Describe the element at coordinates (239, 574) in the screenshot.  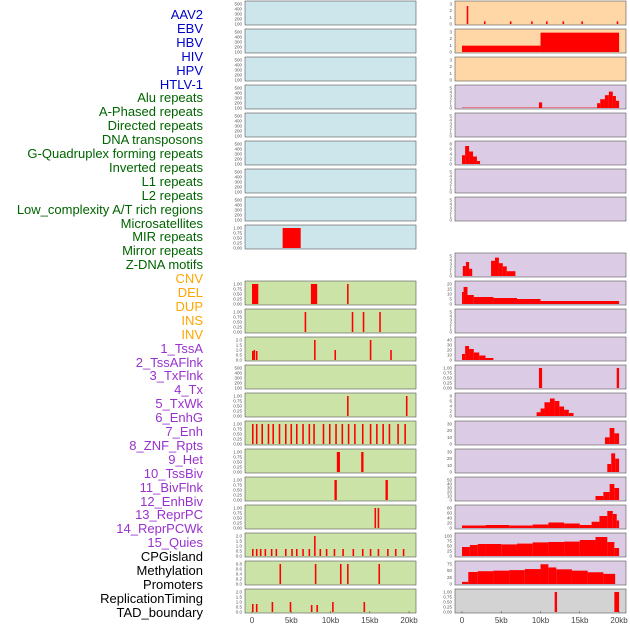
I see `y-tick-label: 0.4` at that location.